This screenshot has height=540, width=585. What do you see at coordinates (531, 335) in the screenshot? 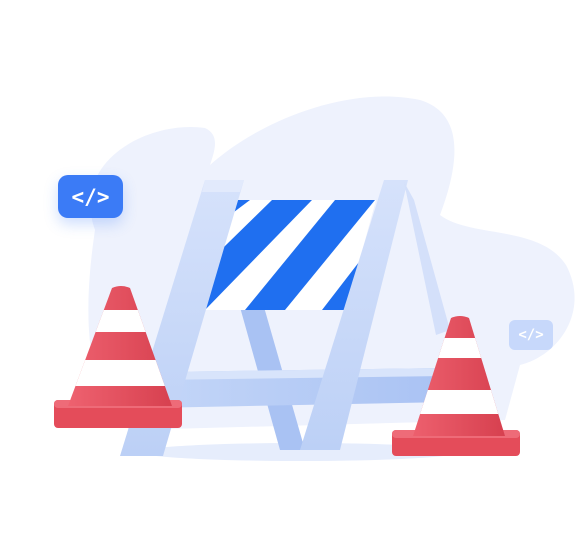
I see `code-icon-badge-small: </>` at bounding box center [531, 335].